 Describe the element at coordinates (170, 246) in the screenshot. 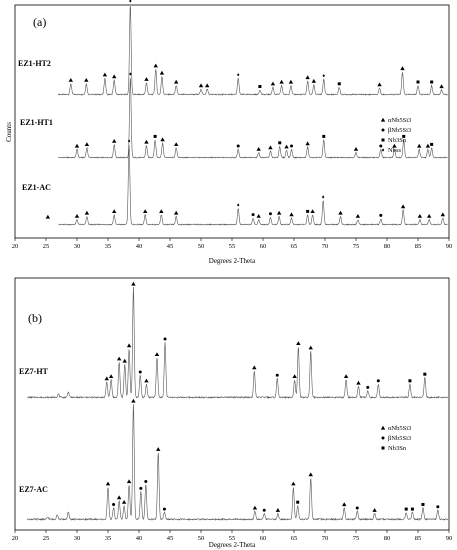

I see `x-tick-label: 45` at that location.